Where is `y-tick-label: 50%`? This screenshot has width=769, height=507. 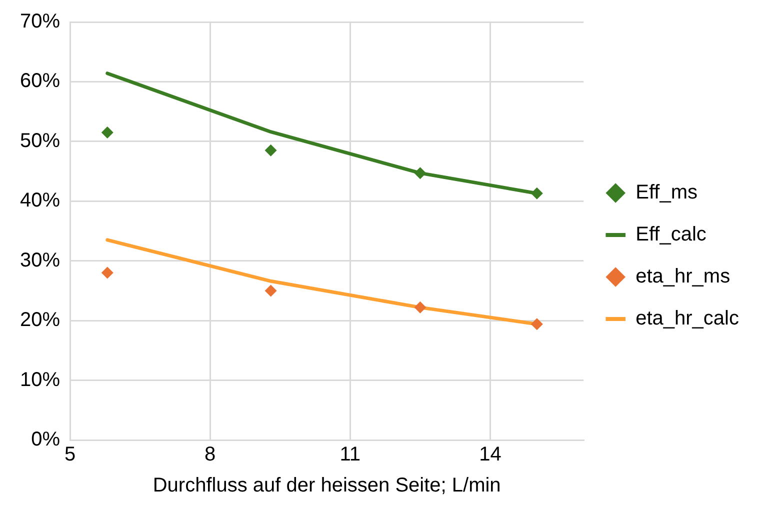
y-tick-label: 50% is located at coordinates (40, 141).